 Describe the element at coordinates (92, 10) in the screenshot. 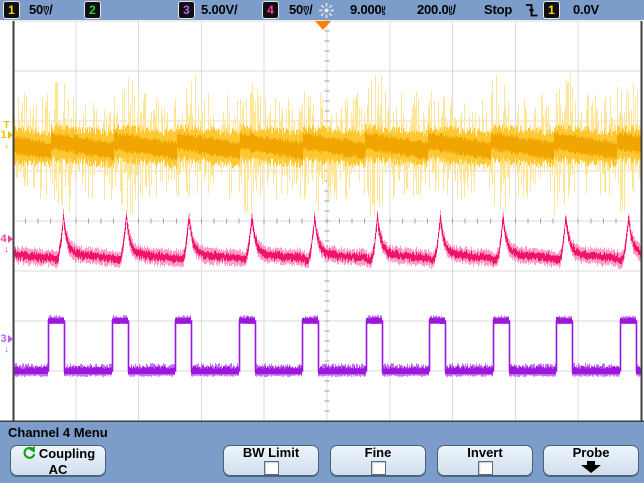

I see `channel-2-badge: 2` at that location.